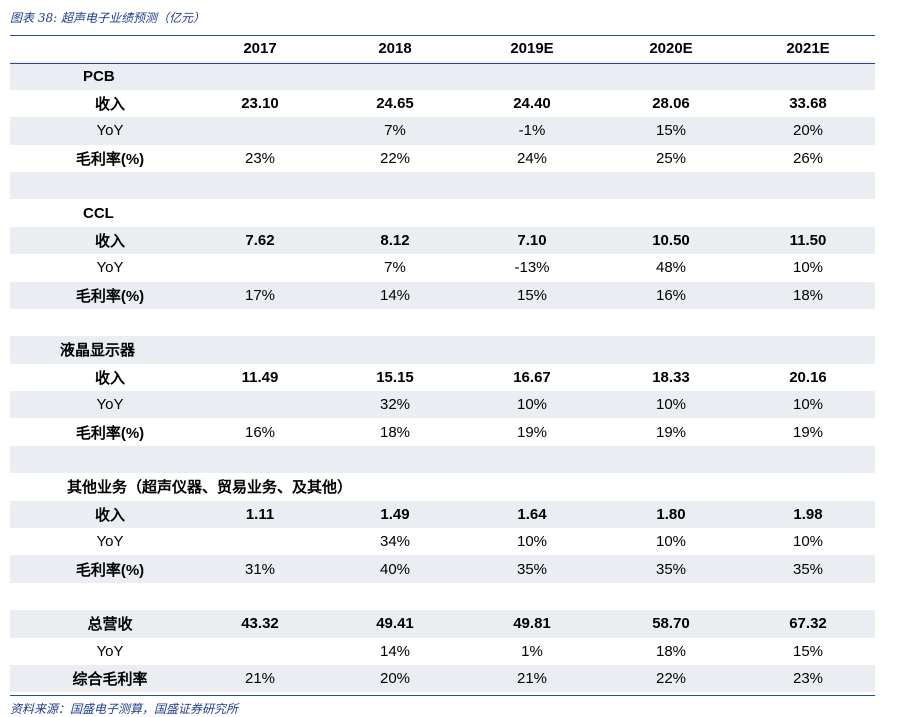 The image size is (904, 717). What do you see at coordinates (98, 351) in the screenshot?
I see `section-label: 液晶显示器` at bounding box center [98, 351].